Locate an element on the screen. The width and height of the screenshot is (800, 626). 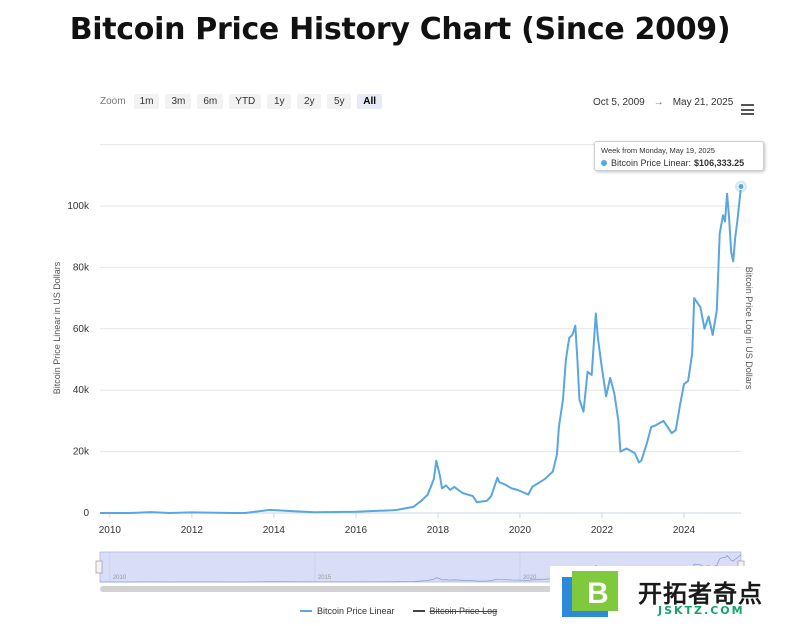
zoom-ytd-button: YTD is located at coordinates (245, 101).